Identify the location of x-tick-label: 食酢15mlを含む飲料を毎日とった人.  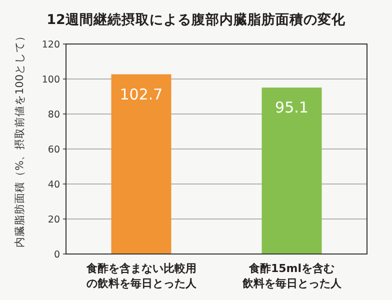
(291, 276).